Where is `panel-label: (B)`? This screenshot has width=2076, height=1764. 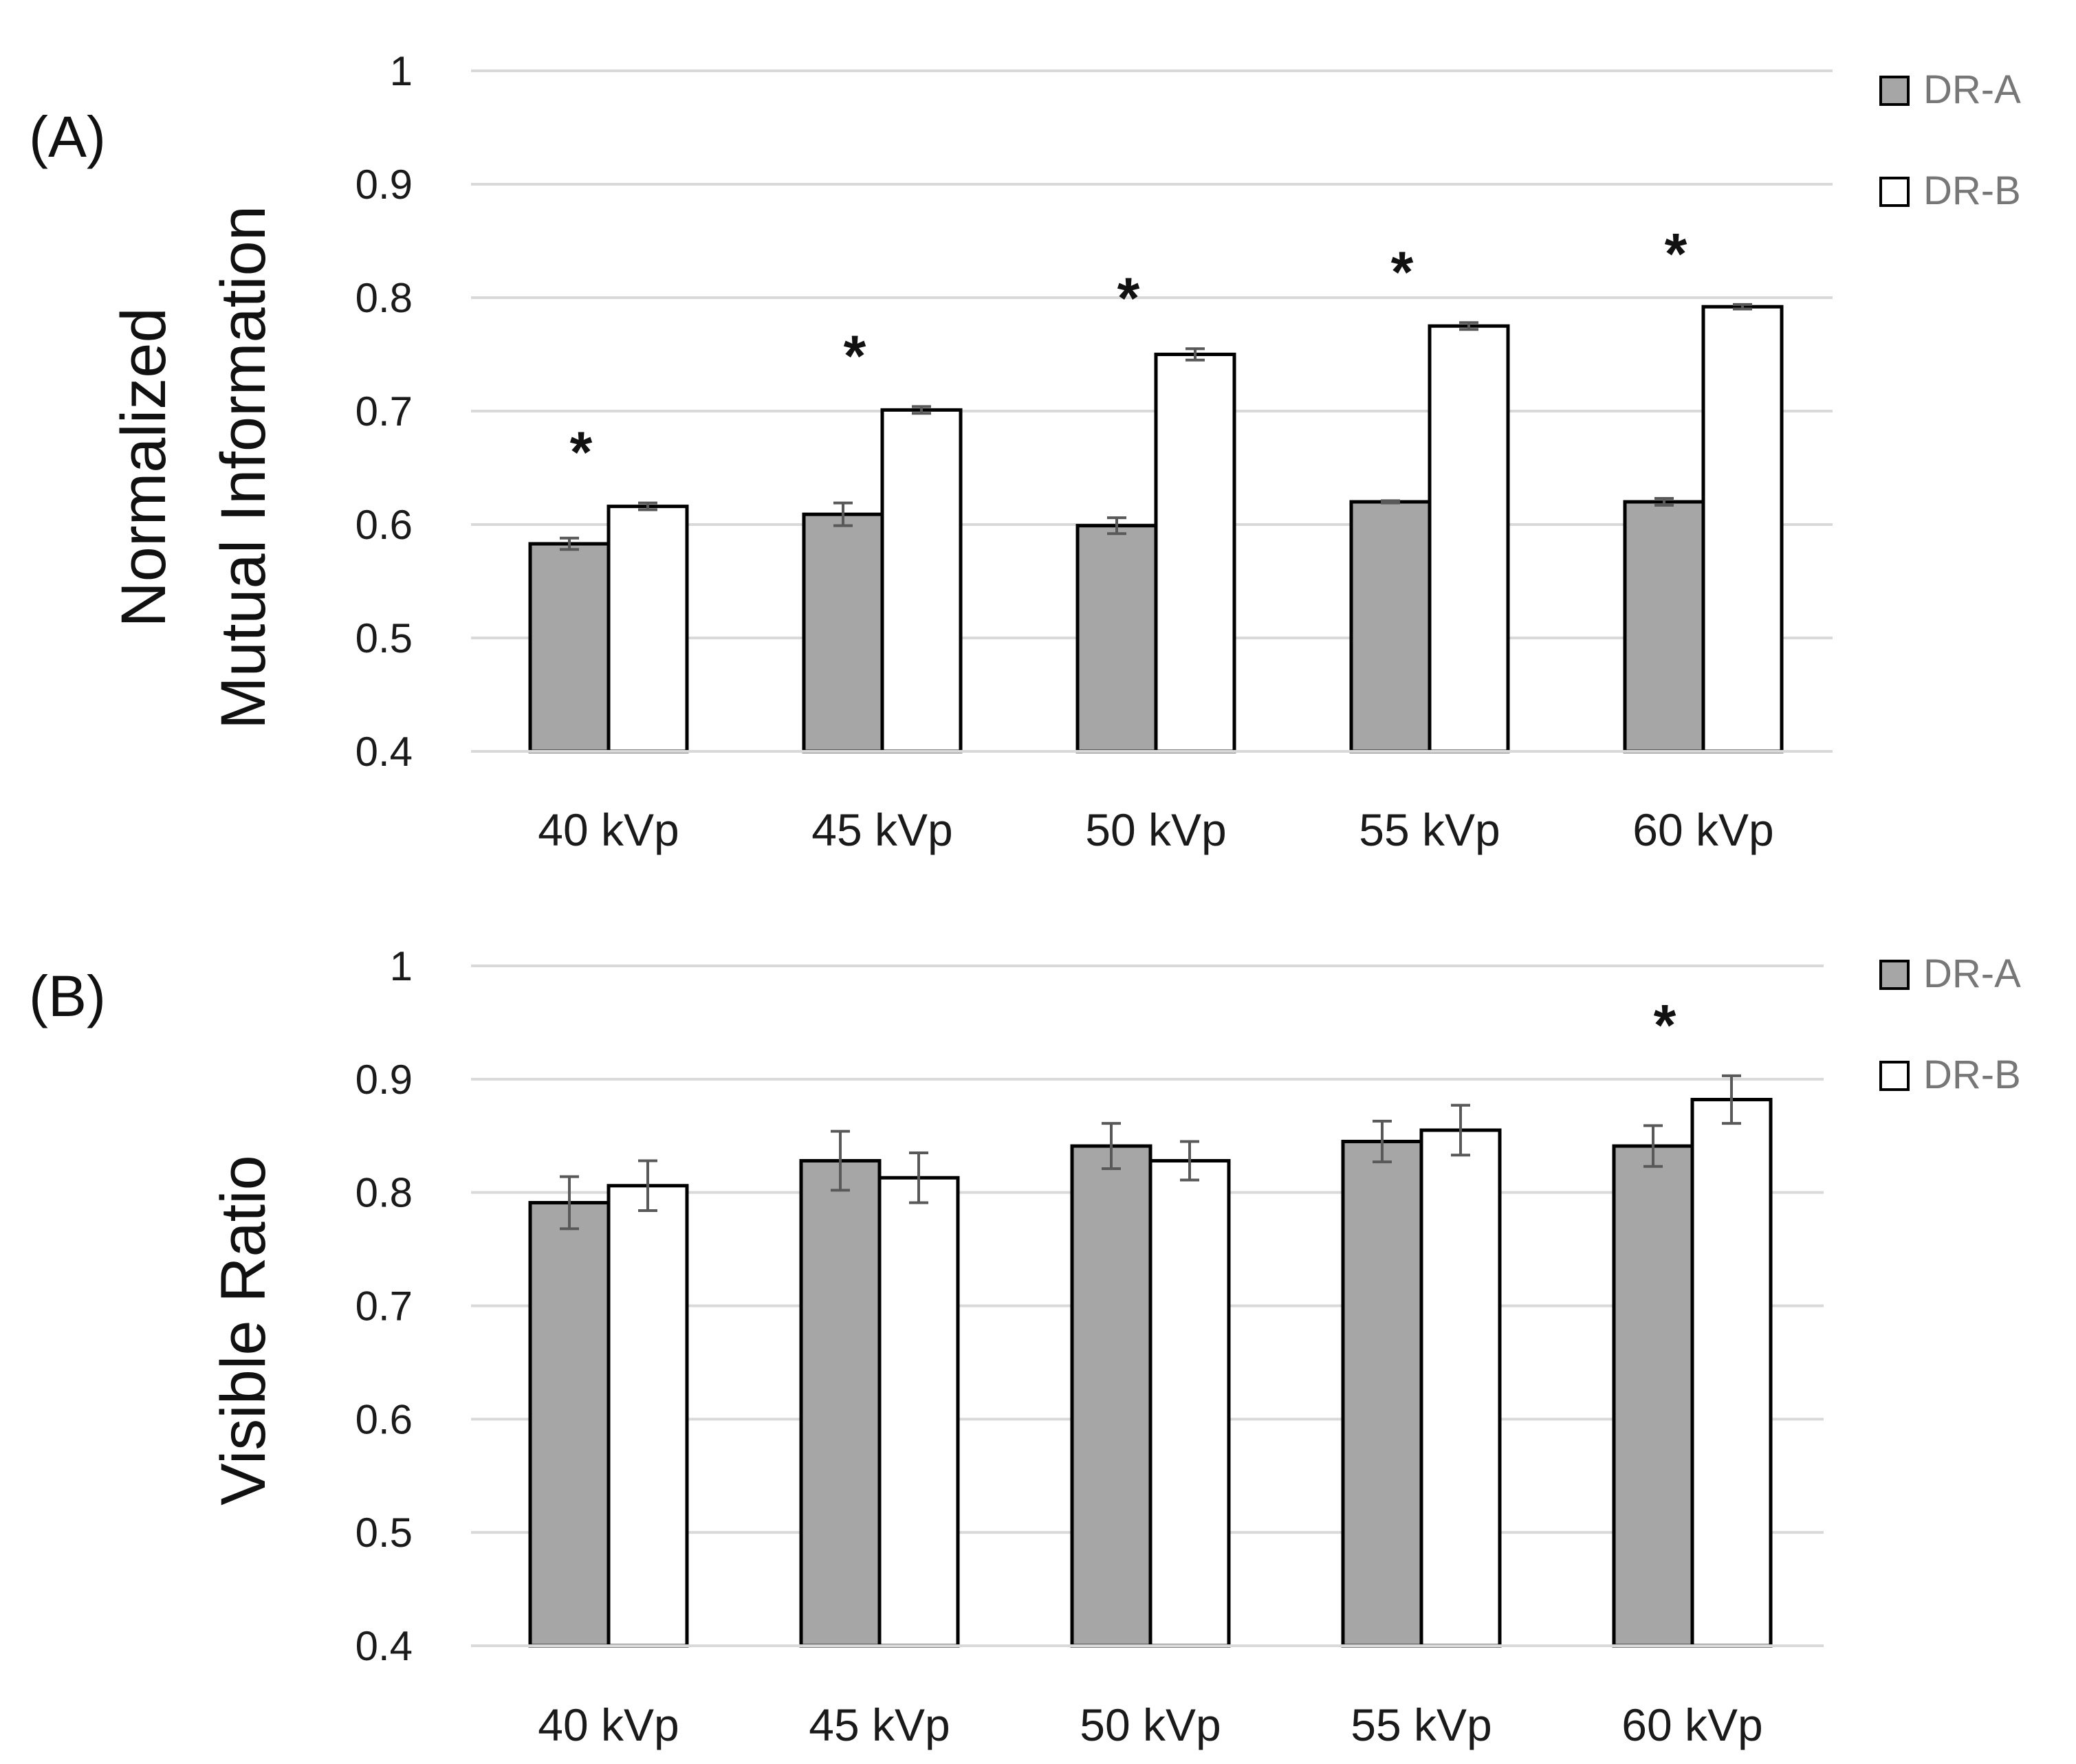
panel-label: (B) is located at coordinates (68, 996).